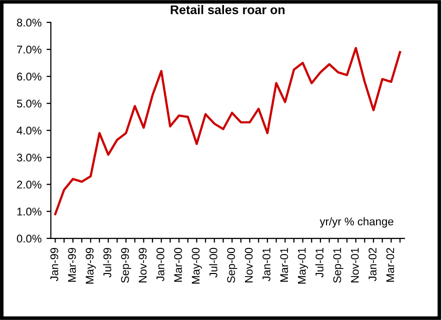 The image size is (442, 320). Describe the element at coordinates (29, 184) in the screenshot. I see `y-tick-label: 2.0%` at that location.